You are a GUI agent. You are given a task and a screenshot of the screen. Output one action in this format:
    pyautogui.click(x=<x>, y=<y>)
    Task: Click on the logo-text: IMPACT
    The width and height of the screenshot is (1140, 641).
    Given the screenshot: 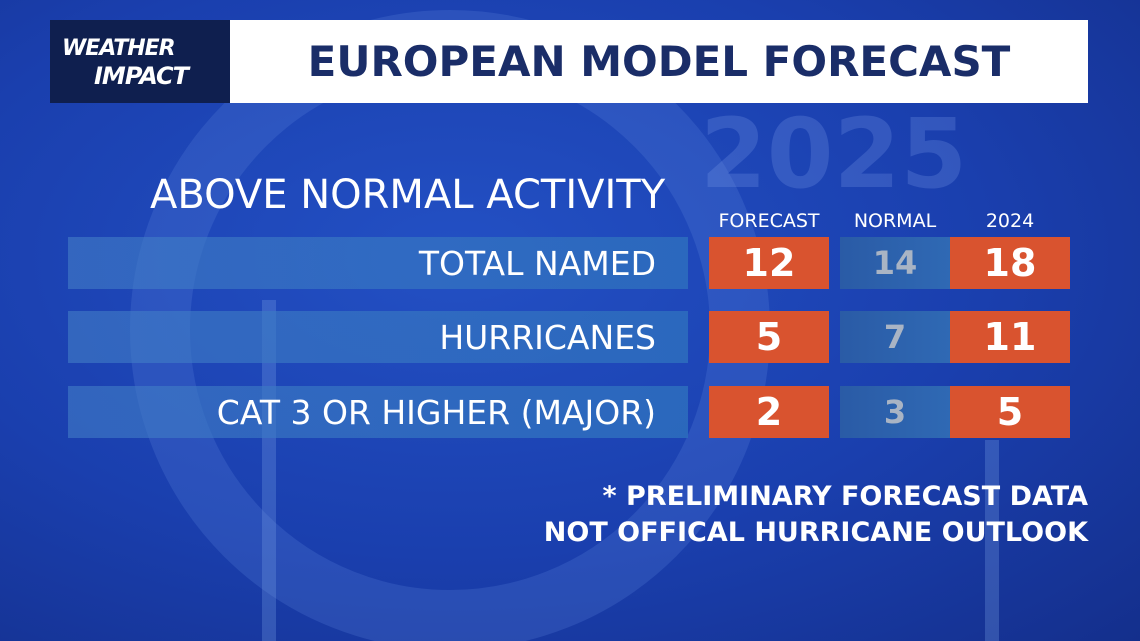 What is the action you would take?
    pyautogui.click(x=141, y=76)
    